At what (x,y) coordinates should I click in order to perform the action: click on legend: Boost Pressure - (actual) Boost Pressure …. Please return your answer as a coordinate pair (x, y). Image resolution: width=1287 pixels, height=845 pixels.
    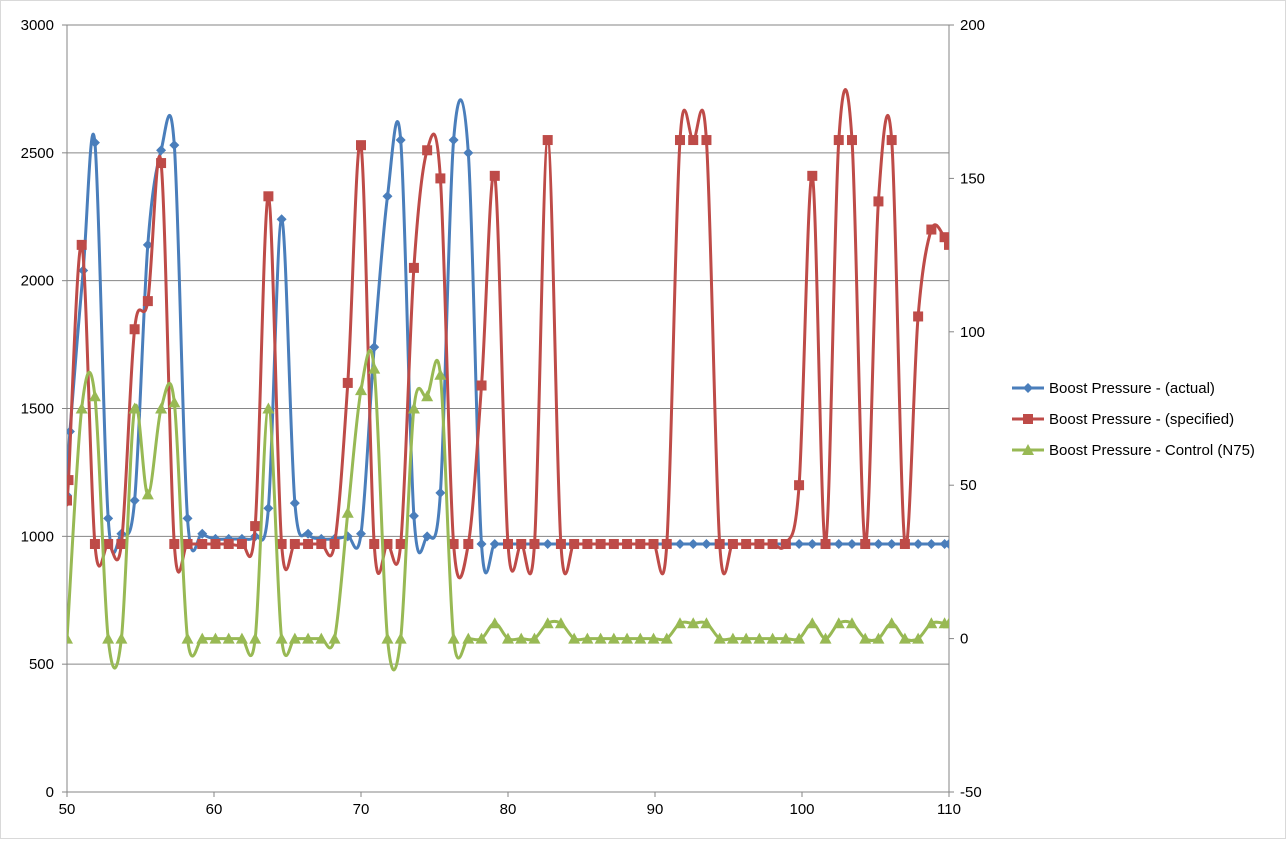
    Looking at the image, I should click on (1133, 419).